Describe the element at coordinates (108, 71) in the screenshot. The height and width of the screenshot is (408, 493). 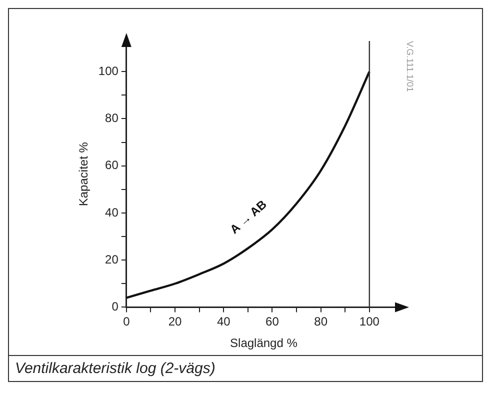
I see `y-tick-label: 100` at that location.